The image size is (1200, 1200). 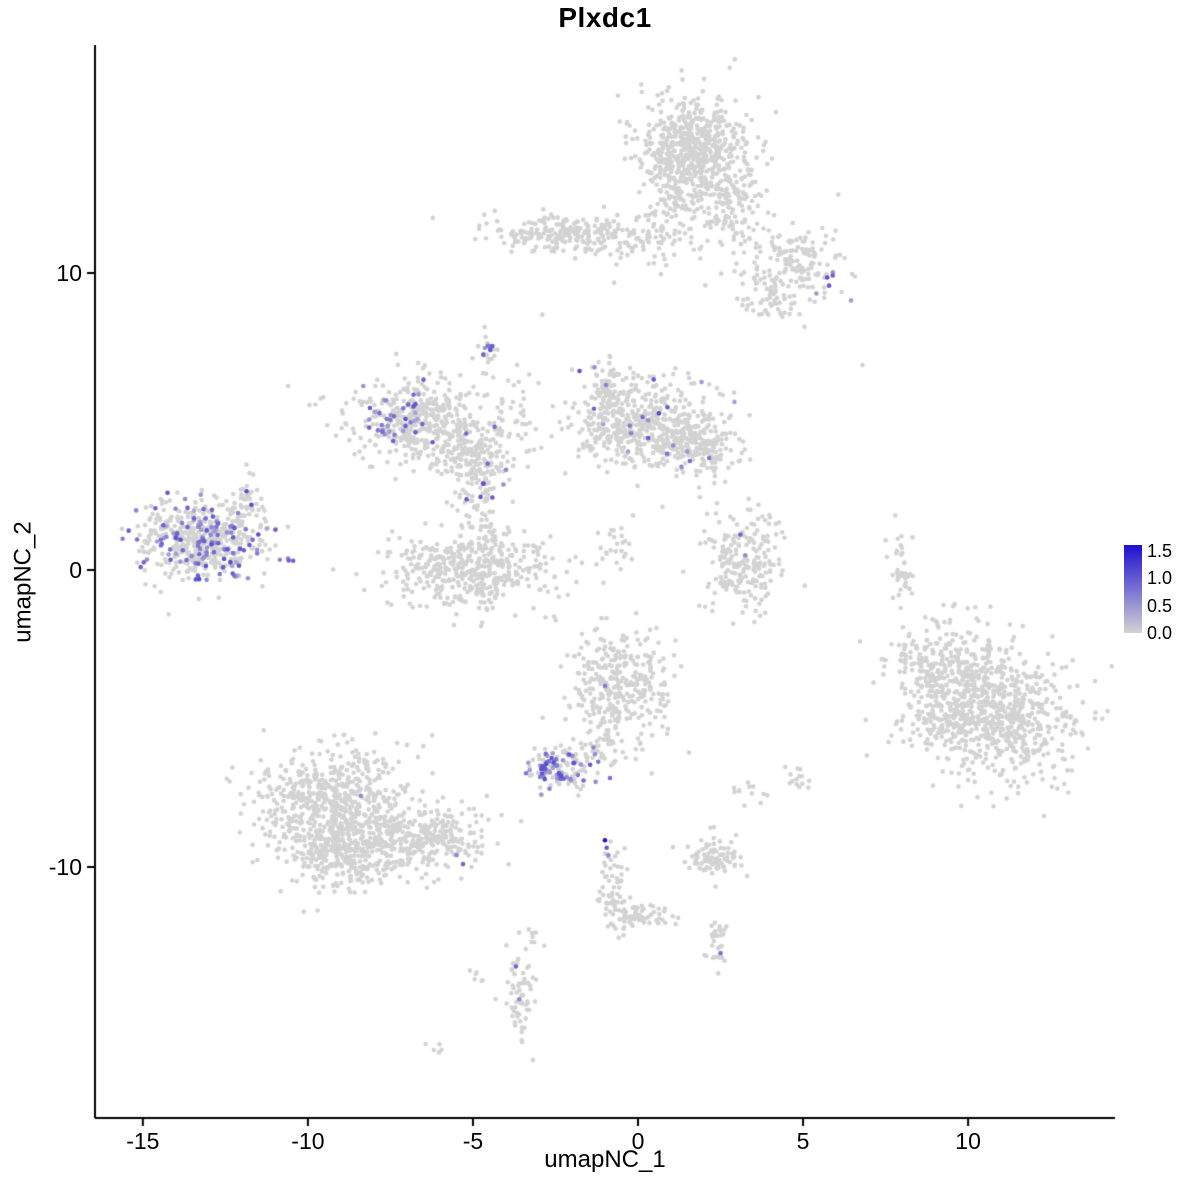 What do you see at coordinates (1160, 591) in the screenshot?
I see `legend: 1.5 1.0 0.5 0.0` at bounding box center [1160, 591].